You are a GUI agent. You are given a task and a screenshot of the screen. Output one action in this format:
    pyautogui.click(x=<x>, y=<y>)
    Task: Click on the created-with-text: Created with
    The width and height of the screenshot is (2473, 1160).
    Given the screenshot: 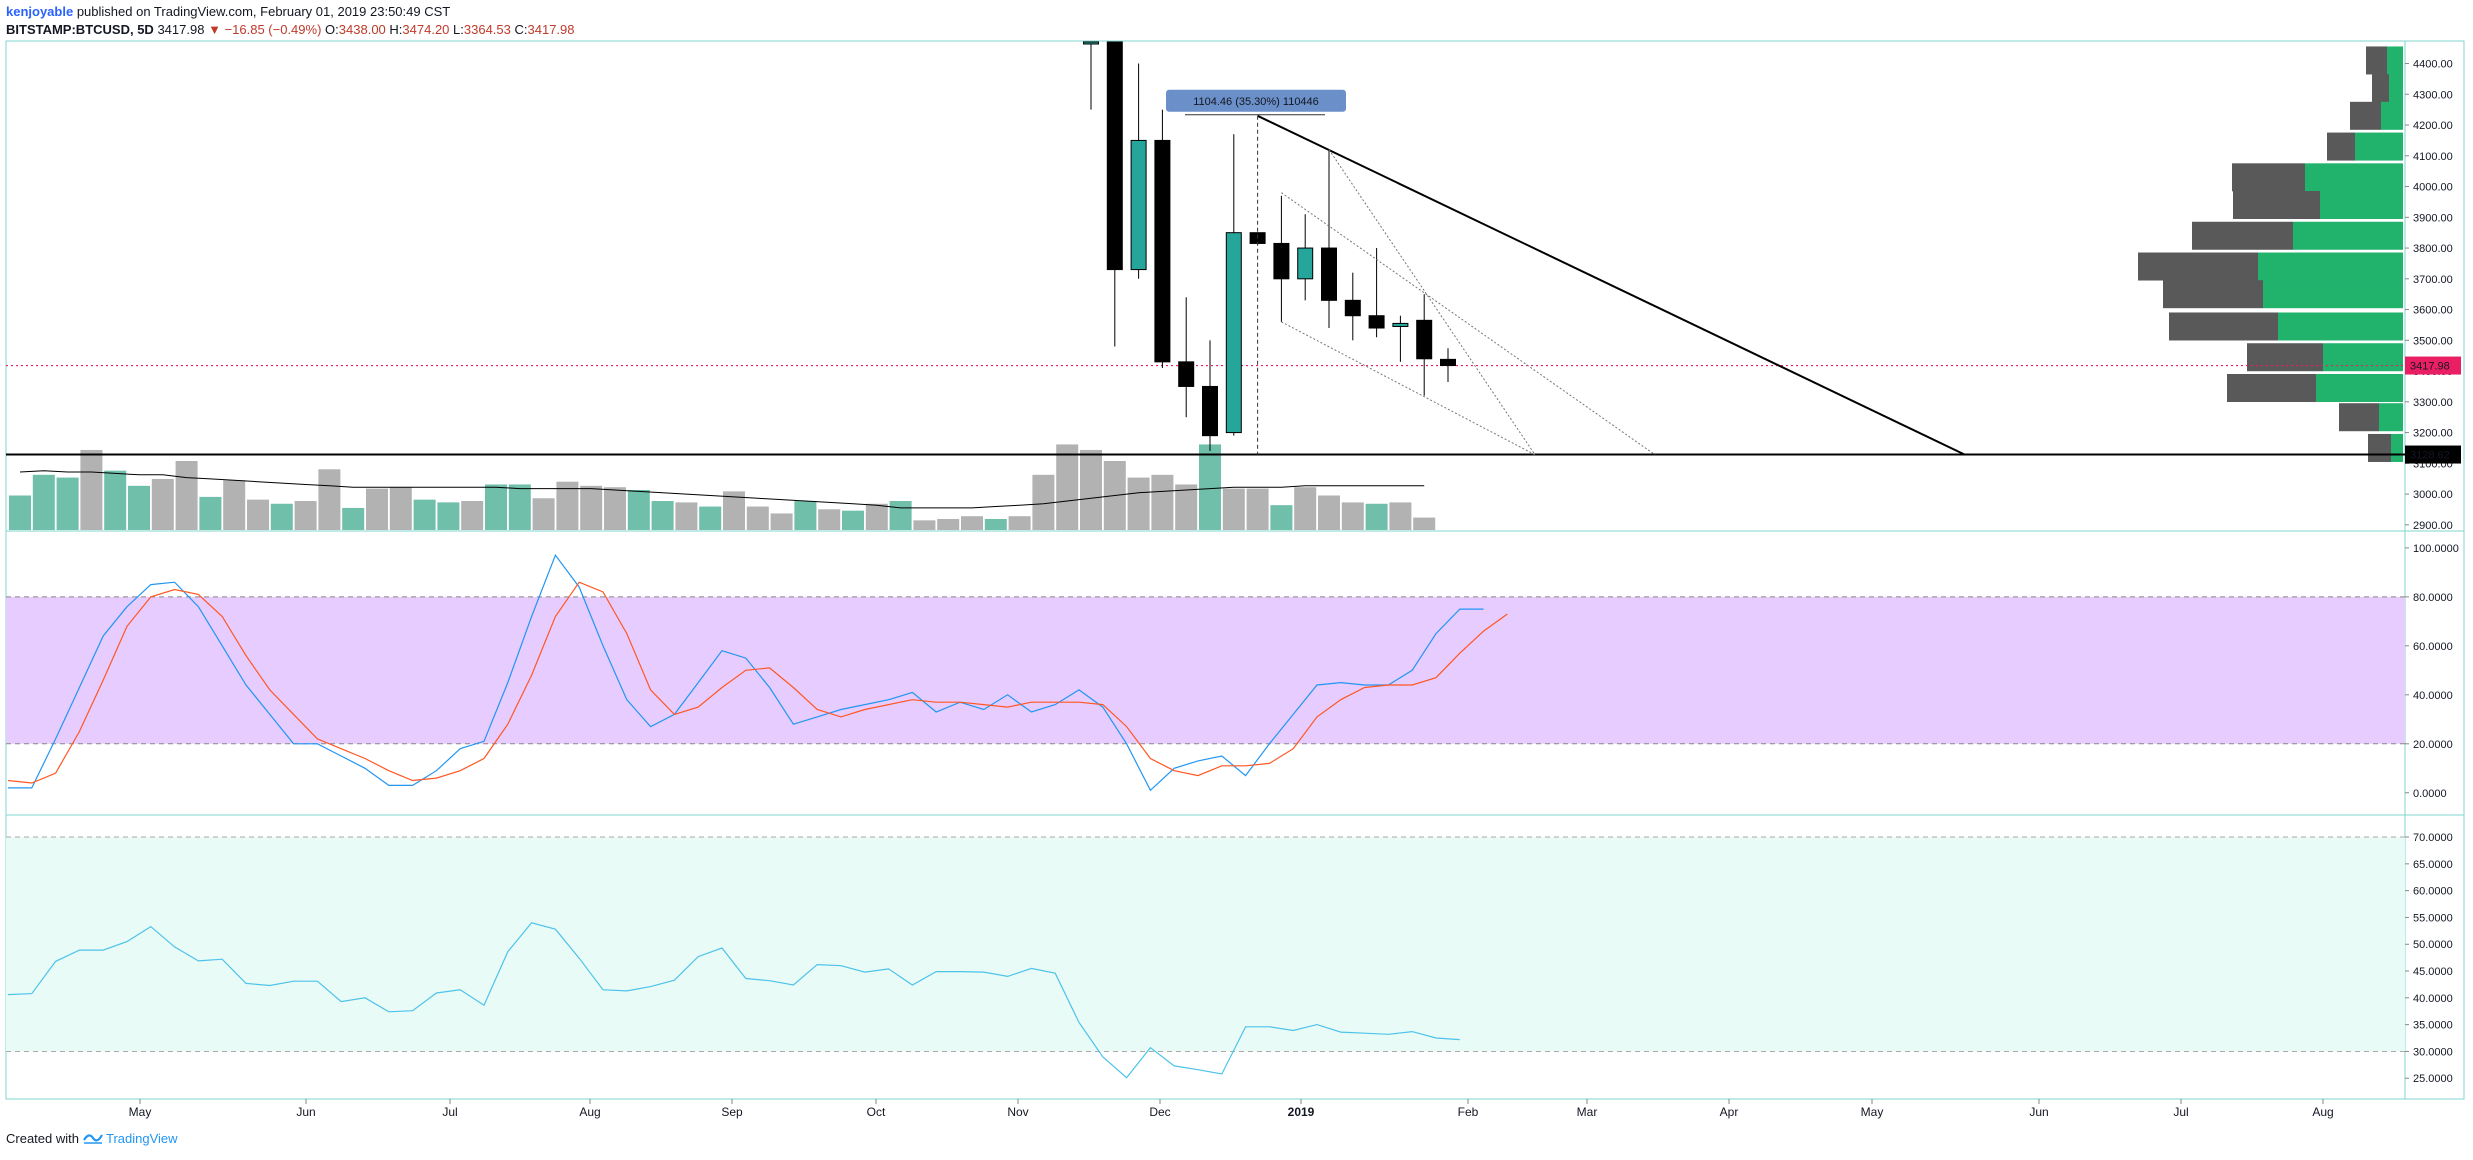 What is the action you would take?
    pyautogui.click(x=42, y=1138)
    